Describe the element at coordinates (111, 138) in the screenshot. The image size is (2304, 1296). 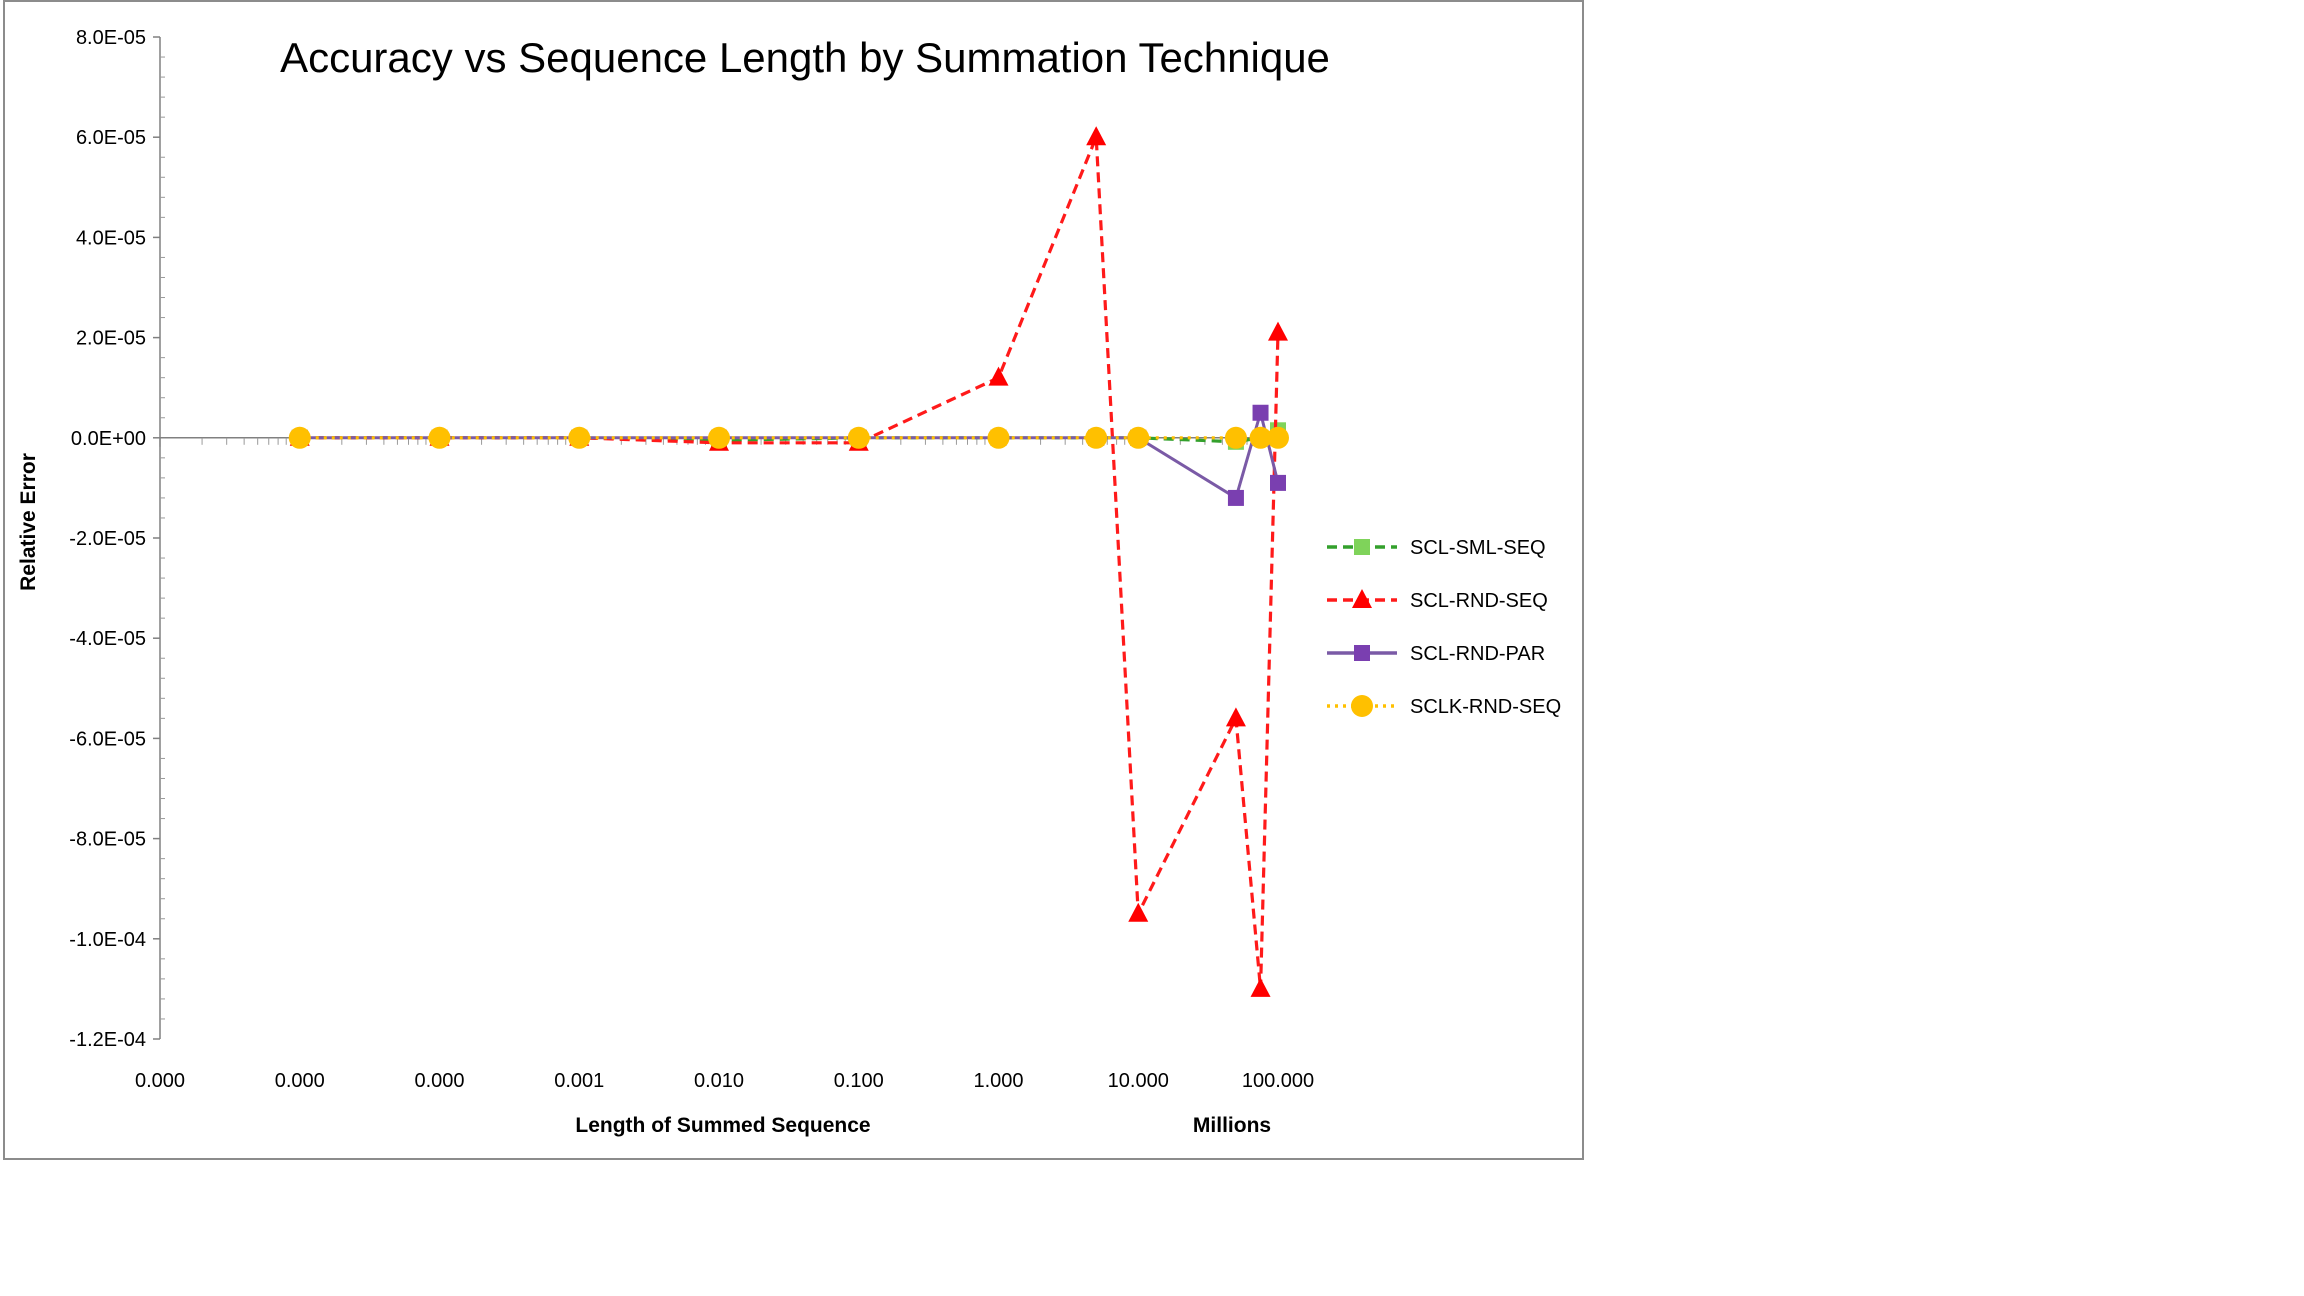
I see `y-tick-label: 6.0E-05` at that location.